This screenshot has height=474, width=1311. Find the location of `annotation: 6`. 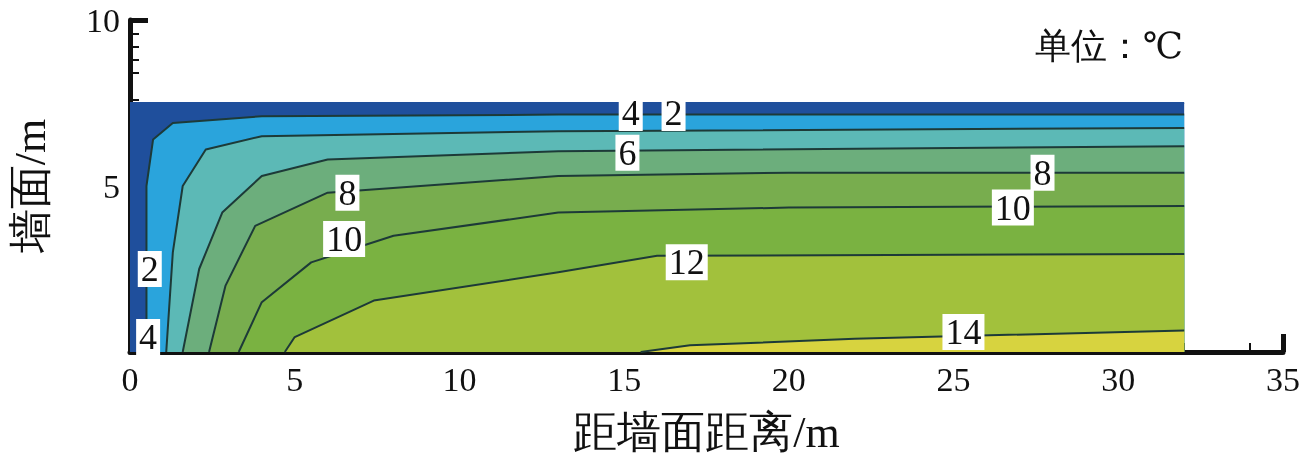

annotation: 6 is located at coordinates (627, 152).